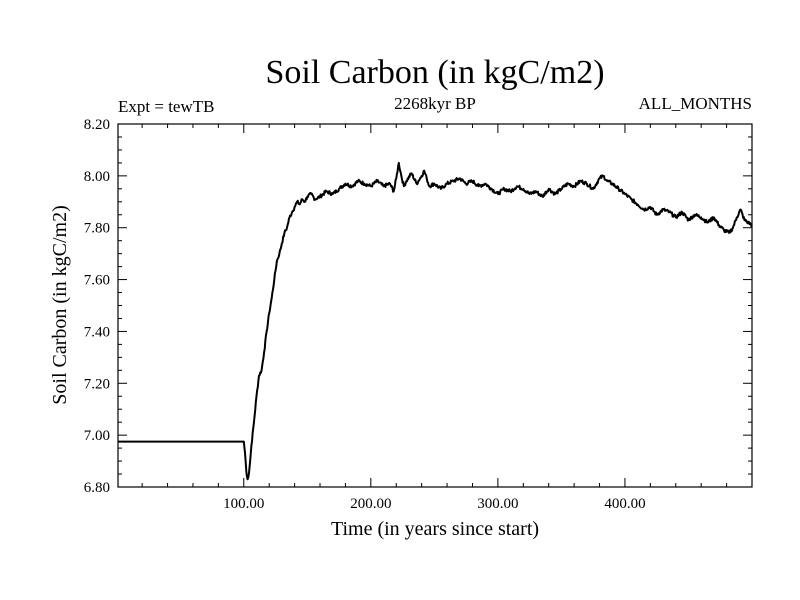 This screenshot has height=600, width=800. What do you see at coordinates (166, 106) in the screenshot?
I see `experiment-label: Expt = tewTB` at bounding box center [166, 106].